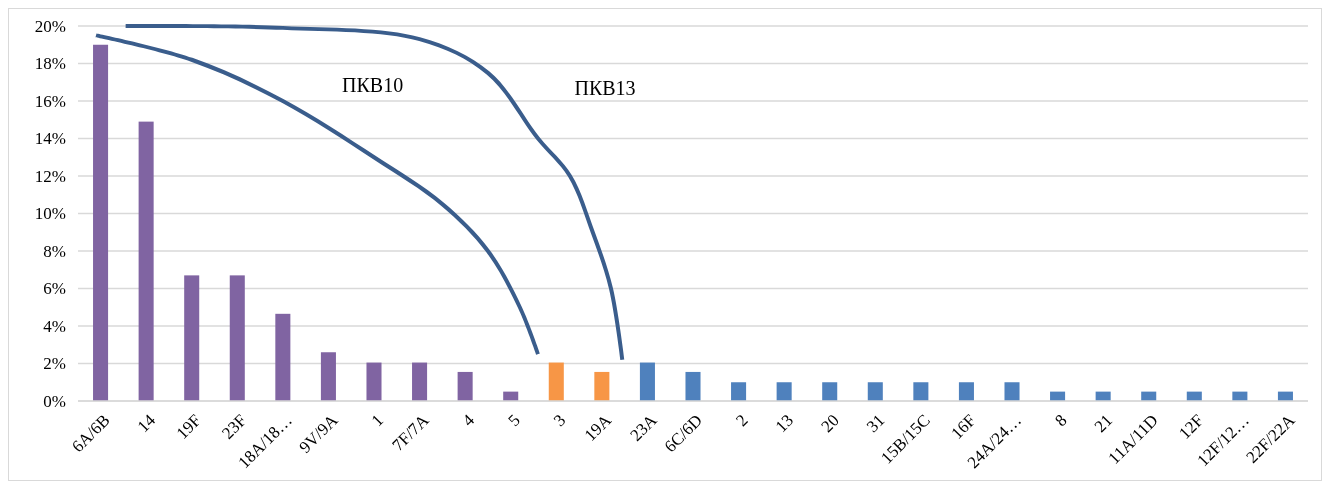 Image resolution: width=1330 pixels, height=489 pixels. Describe the element at coordinates (377, 420) in the screenshot. I see `x-tick-label: 1` at that location.